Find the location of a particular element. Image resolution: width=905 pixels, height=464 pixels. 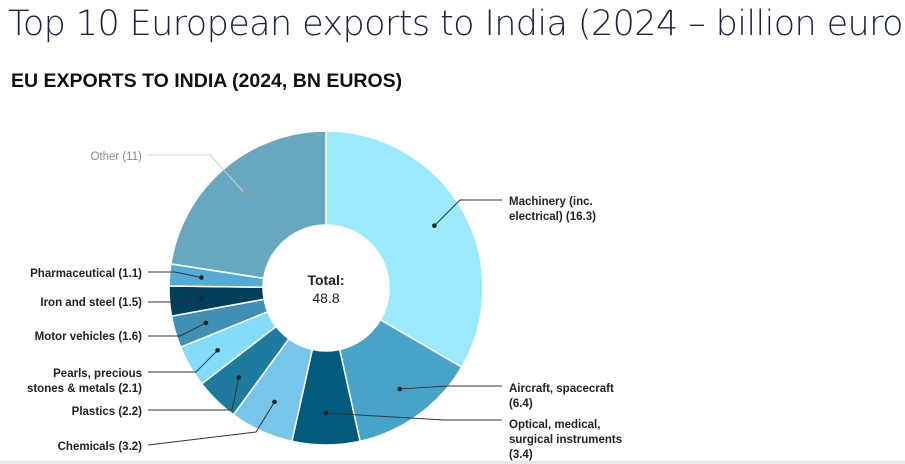

leader-dot-optical-medical-surgical-instruments is located at coordinates (326, 413).